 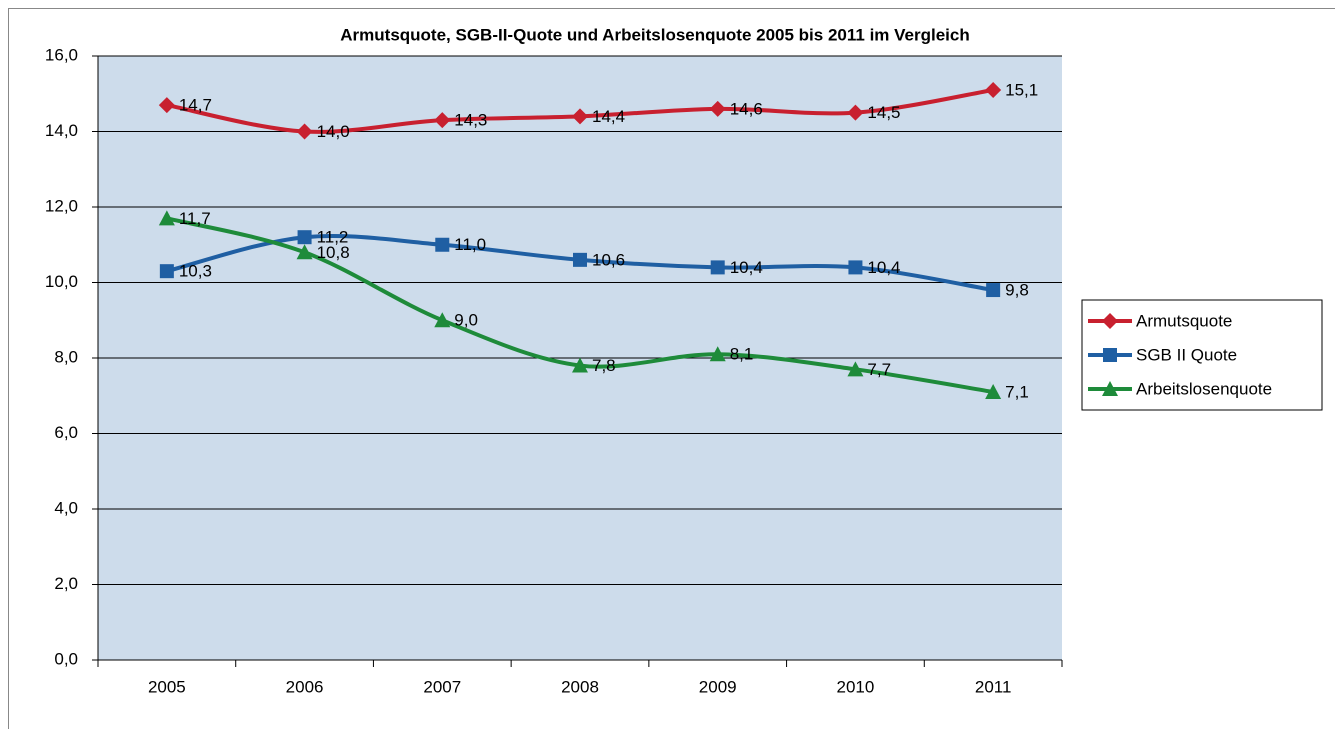 What do you see at coordinates (1186, 354) in the screenshot?
I see `legend-label: SGB II Quote` at bounding box center [1186, 354].